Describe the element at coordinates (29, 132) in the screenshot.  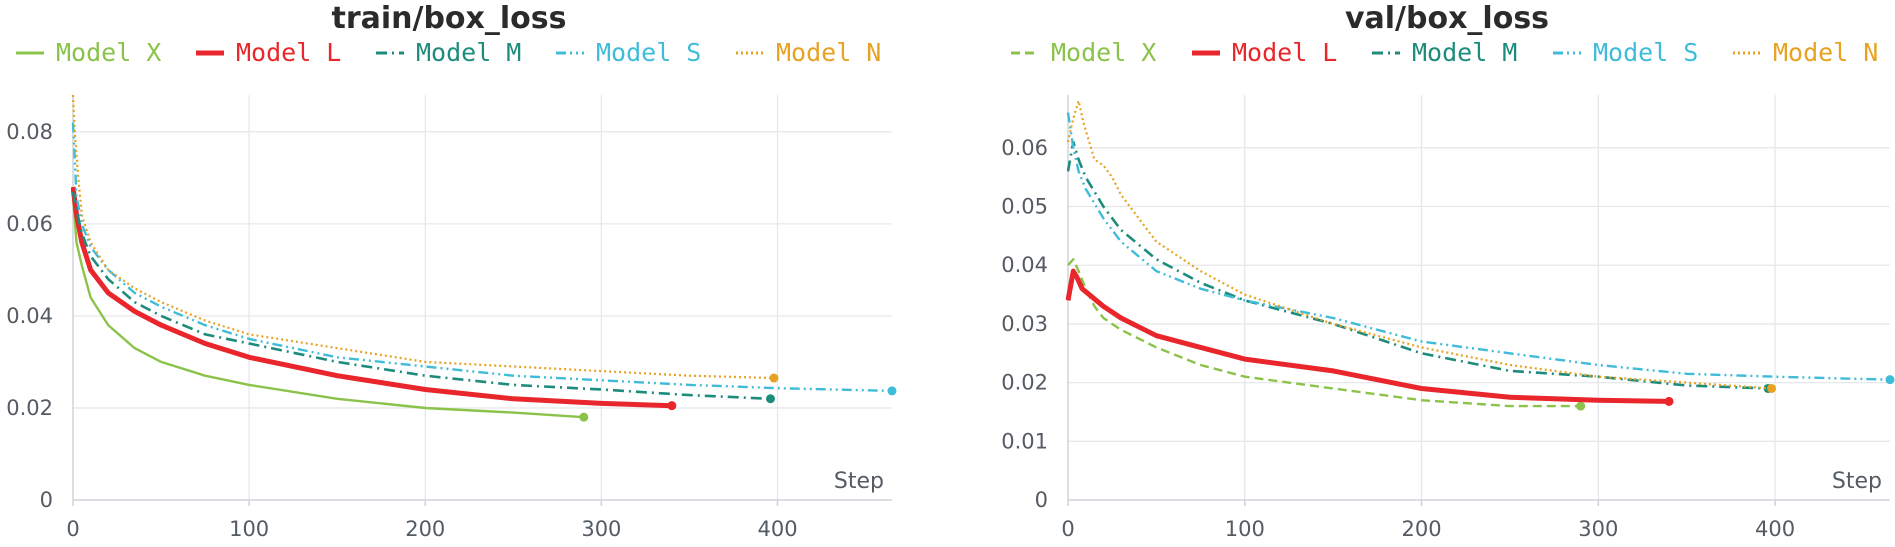
I see `y-tick-label: 0.08` at that location.